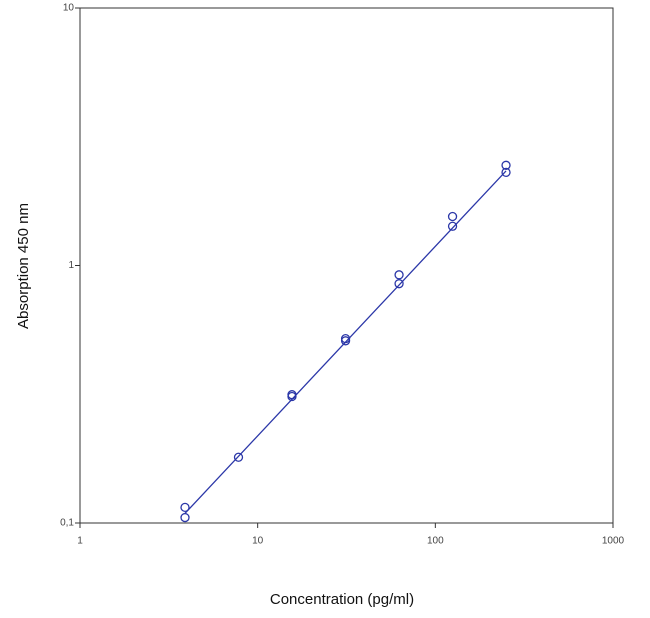  What do you see at coordinates (80, 541) in the screenshot?
I see `x-tick-label: 1` at bounding box center [80, 541].